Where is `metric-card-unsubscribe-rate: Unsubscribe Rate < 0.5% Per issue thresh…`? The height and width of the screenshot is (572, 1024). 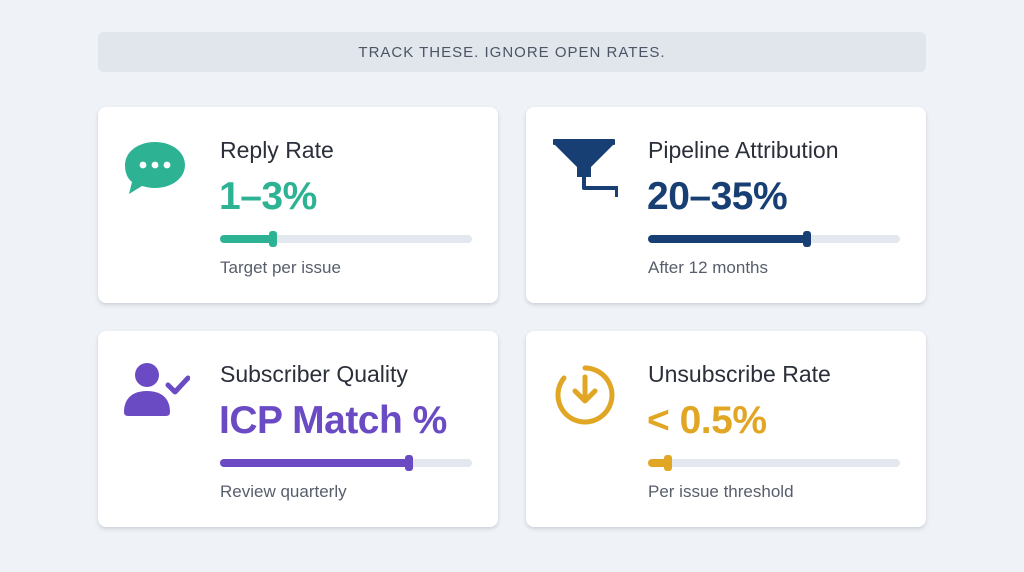 metric-card-unsubscribe-rate: Unsubscribe Rate < 0.5% Per issue thresh… is located at coordinates (726, 429).